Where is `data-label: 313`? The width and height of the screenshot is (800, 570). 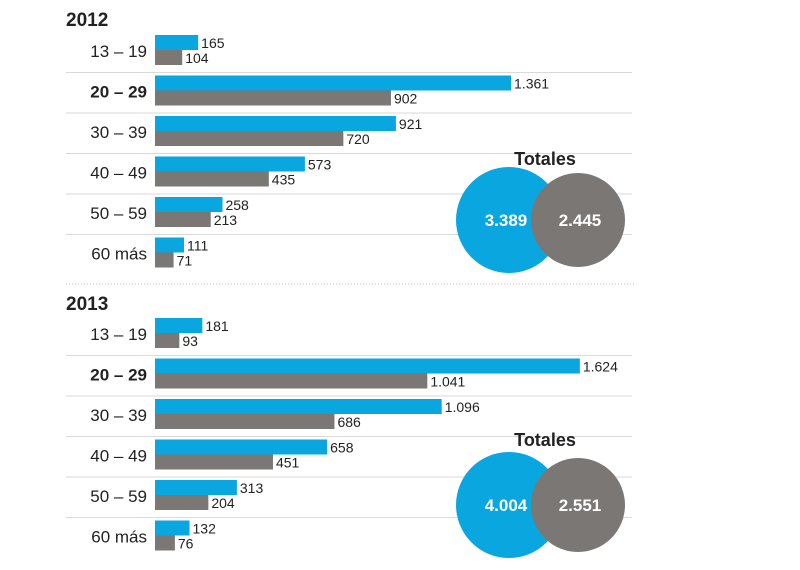 data-label: 313 is located at coordinates (252, 488).